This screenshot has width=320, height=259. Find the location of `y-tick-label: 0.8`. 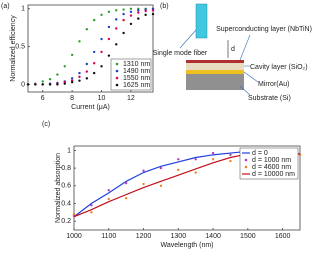

y-tick-label: 0.8 is located at coordinates (66, 168).